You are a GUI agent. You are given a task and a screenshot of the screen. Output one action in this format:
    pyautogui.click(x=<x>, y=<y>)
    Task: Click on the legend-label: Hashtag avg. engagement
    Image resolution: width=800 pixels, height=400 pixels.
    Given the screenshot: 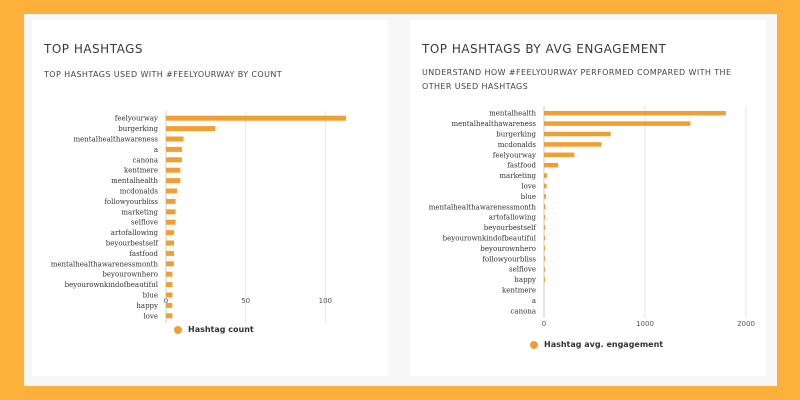 What is the action you would take?
    pyautogui.click(x=604, y=344)
    